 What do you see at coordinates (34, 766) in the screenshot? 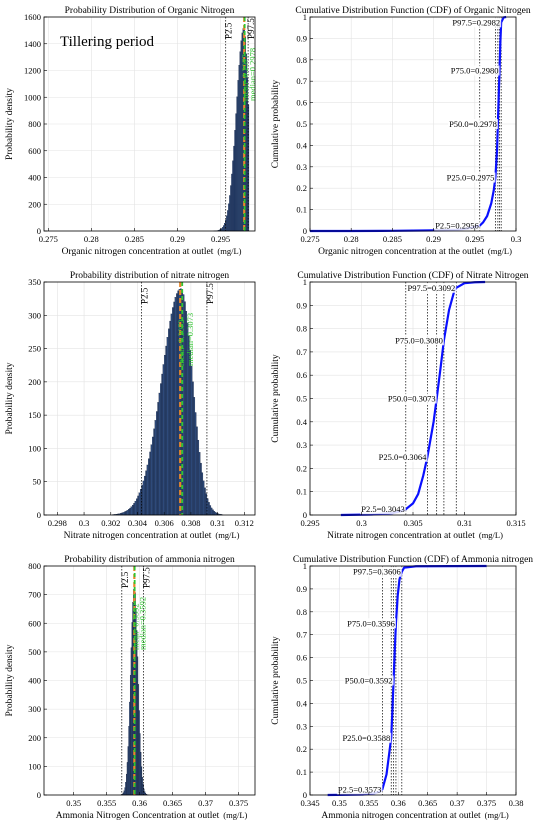
I see `ammonia-pdf-y-tick-label: 100` at bounding box center [34, 766].